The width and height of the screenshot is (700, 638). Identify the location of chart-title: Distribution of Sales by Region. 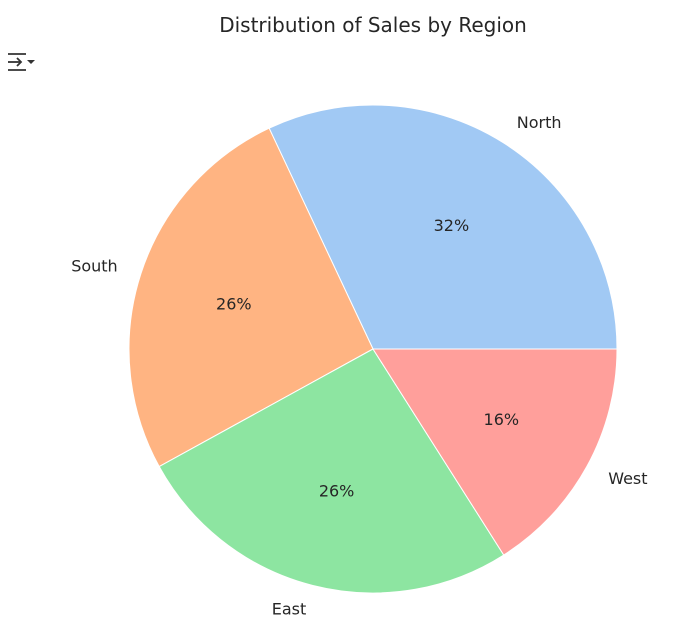
(373, 25).